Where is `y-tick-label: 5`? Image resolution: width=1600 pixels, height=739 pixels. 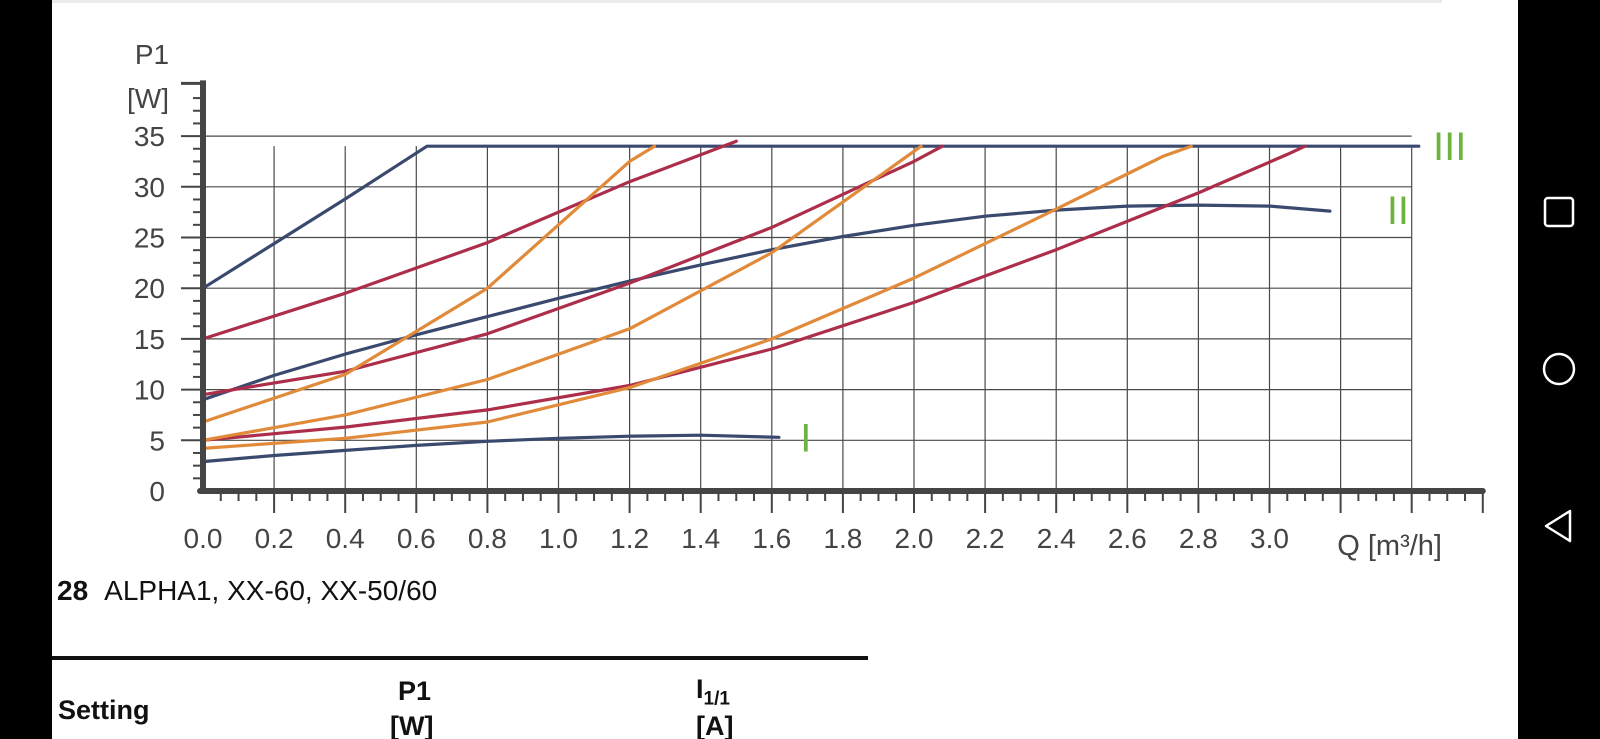 y-tick-label: 5 is located at coordinates (157, 440).